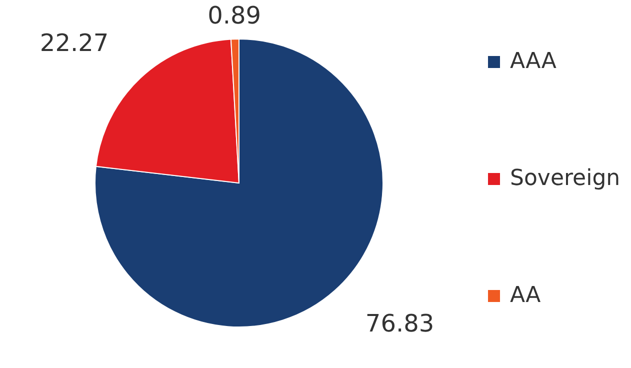 This screenshot has width=631, height=368. What do you see at coordinates (533, 61) in the screenshot?
I see `legend-label: AAA` at bounding box center [533, 61].